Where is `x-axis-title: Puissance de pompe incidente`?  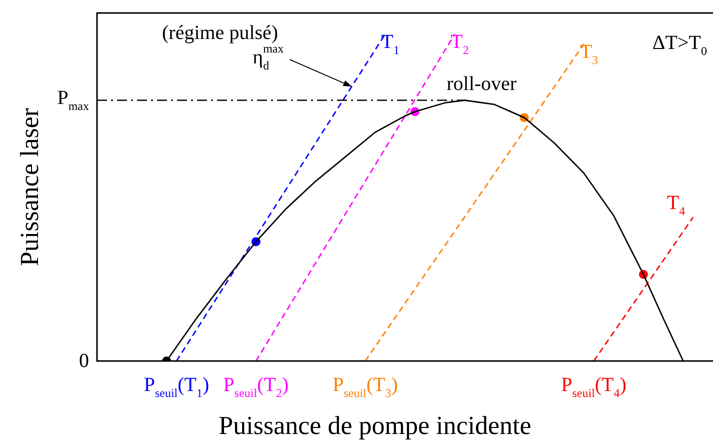
x-axis-title: Puissance de pompe incidente is located at coordinates (375, 425).